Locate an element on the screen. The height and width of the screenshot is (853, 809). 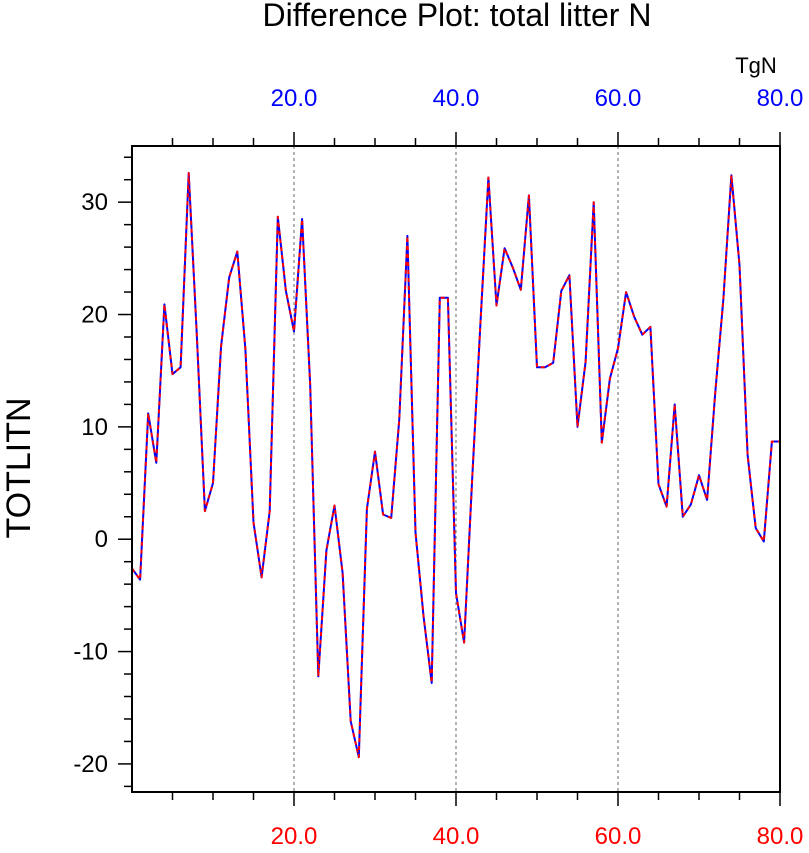
top-axis-unit-label: TgN is located at coordinates (756, 65).